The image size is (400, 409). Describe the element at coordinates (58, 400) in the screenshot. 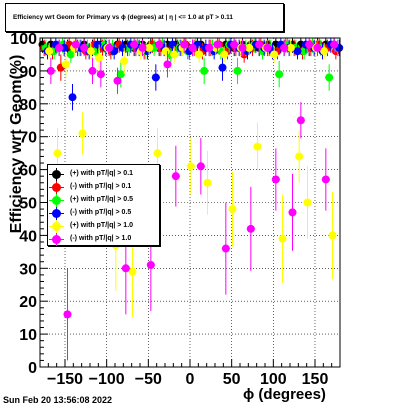

I see `timestamp: Sun Feb 20 13:56:08 2022` at that location.